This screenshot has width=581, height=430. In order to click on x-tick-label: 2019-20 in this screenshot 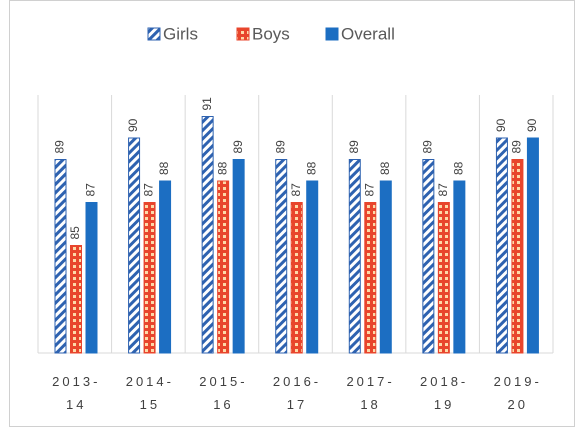, I will do `click(518, 393)`.